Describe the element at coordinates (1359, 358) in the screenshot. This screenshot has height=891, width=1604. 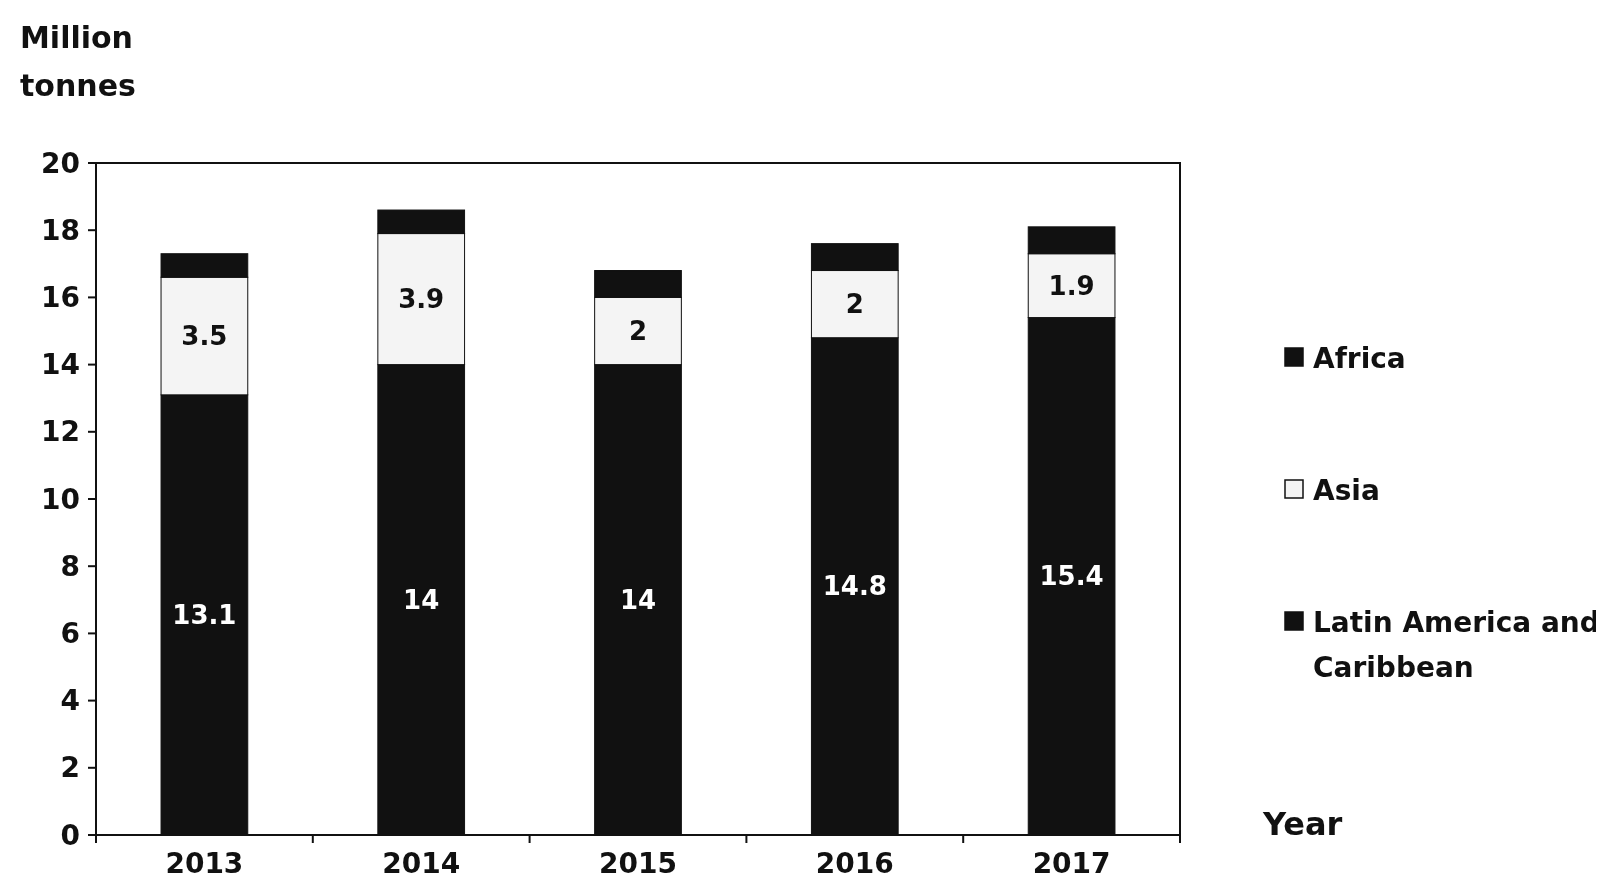
I see `legend-label: Africa` at that location.